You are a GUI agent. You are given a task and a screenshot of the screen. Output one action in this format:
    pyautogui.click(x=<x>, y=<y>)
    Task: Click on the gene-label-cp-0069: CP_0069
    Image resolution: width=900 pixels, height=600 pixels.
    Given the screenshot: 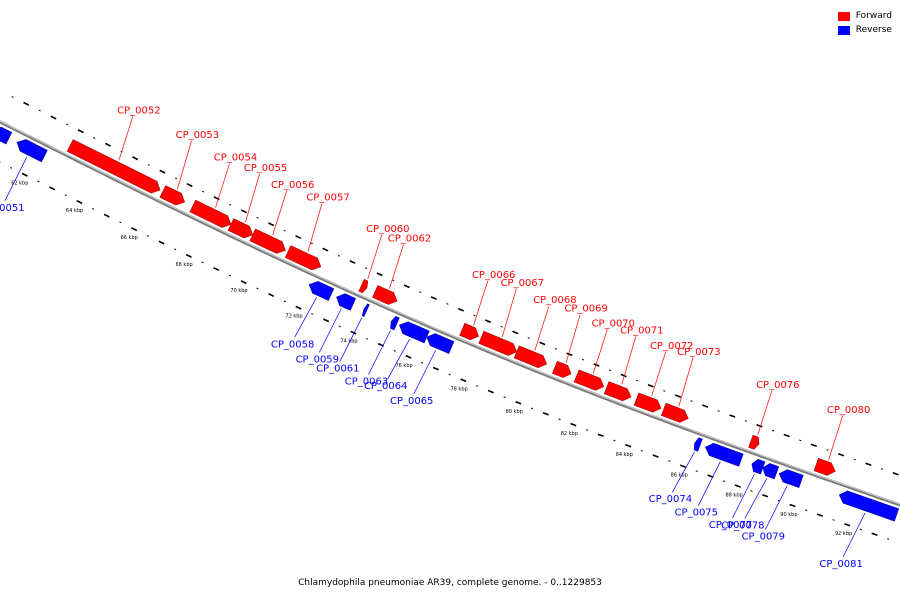 What is the action you would take?
    pyautogui.click(x=585, y=309)
    